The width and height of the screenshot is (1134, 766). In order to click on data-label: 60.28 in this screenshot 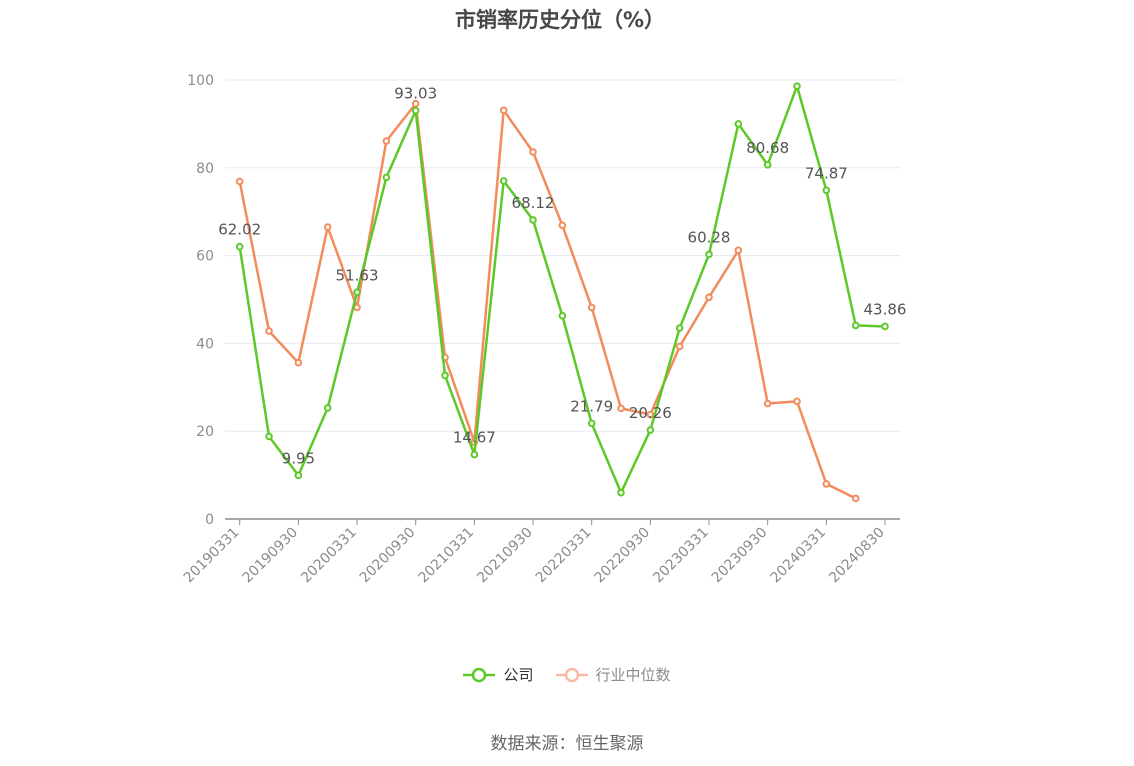, I will do `click(709, 237)`.